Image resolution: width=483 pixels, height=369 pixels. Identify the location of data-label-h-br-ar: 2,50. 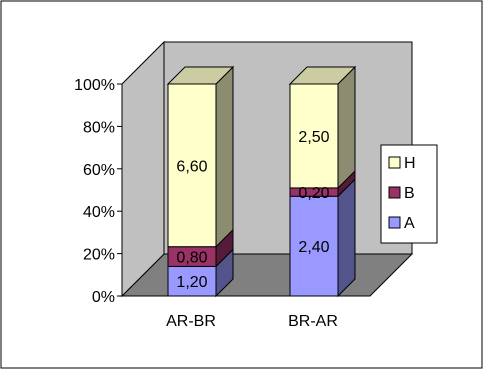
(313, 137).